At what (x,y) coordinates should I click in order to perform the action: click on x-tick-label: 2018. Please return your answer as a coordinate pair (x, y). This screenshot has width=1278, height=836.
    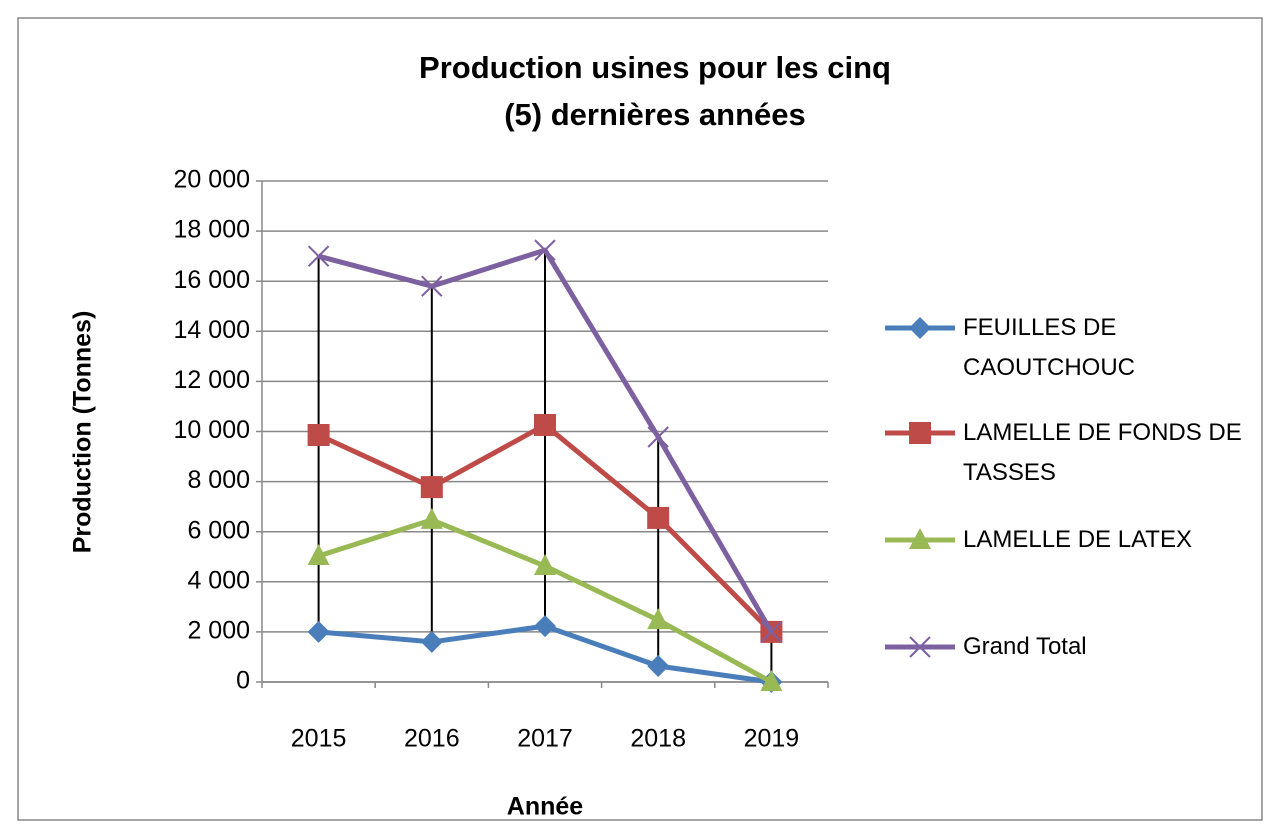
    Looking at the image, I should click on (658, 739).